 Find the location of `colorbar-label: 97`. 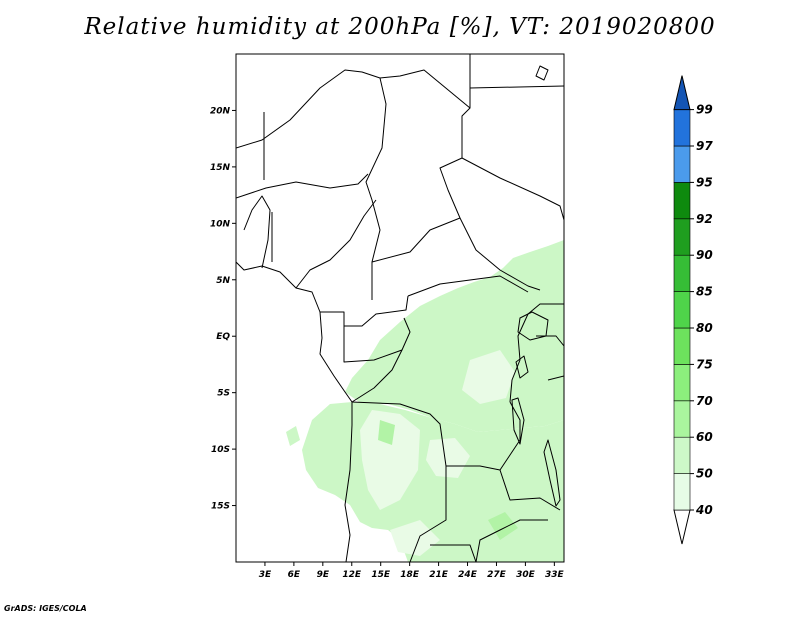

colorbar-label: 97 is located at coordinates (704, 146).